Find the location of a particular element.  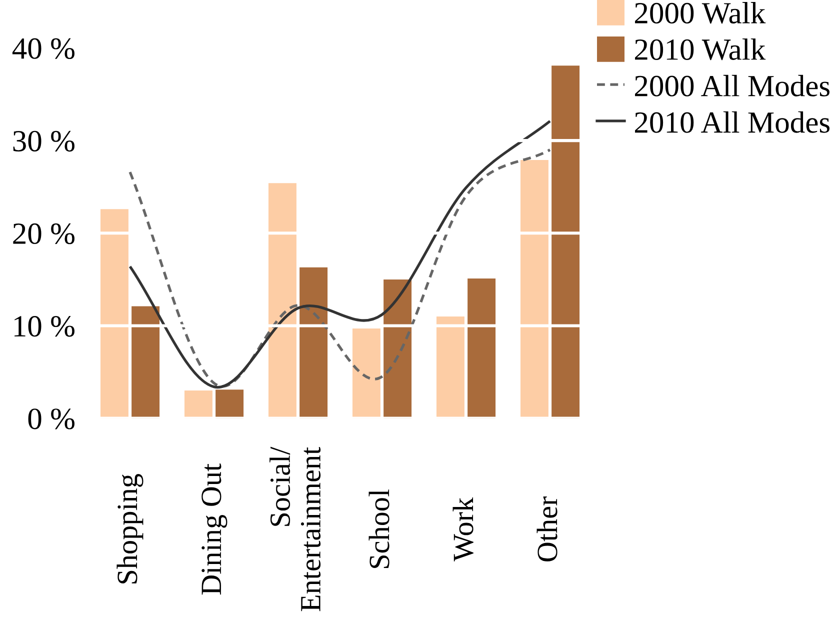

x-tick-label: Social/ Entertainment is located at coordinates (295, 529).